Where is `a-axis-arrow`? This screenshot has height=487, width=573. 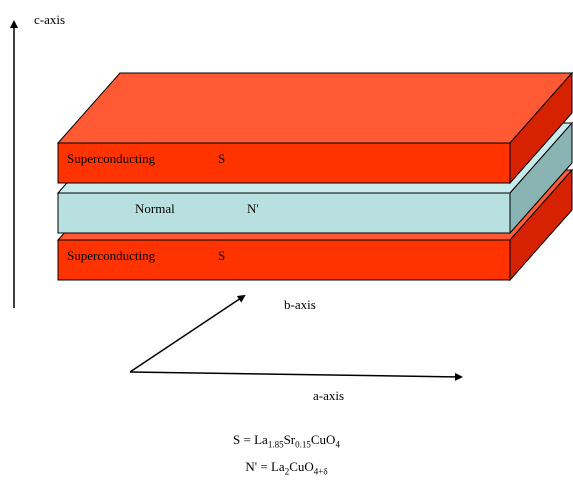
a-axis-arrow is located at coordinates (296, 376).